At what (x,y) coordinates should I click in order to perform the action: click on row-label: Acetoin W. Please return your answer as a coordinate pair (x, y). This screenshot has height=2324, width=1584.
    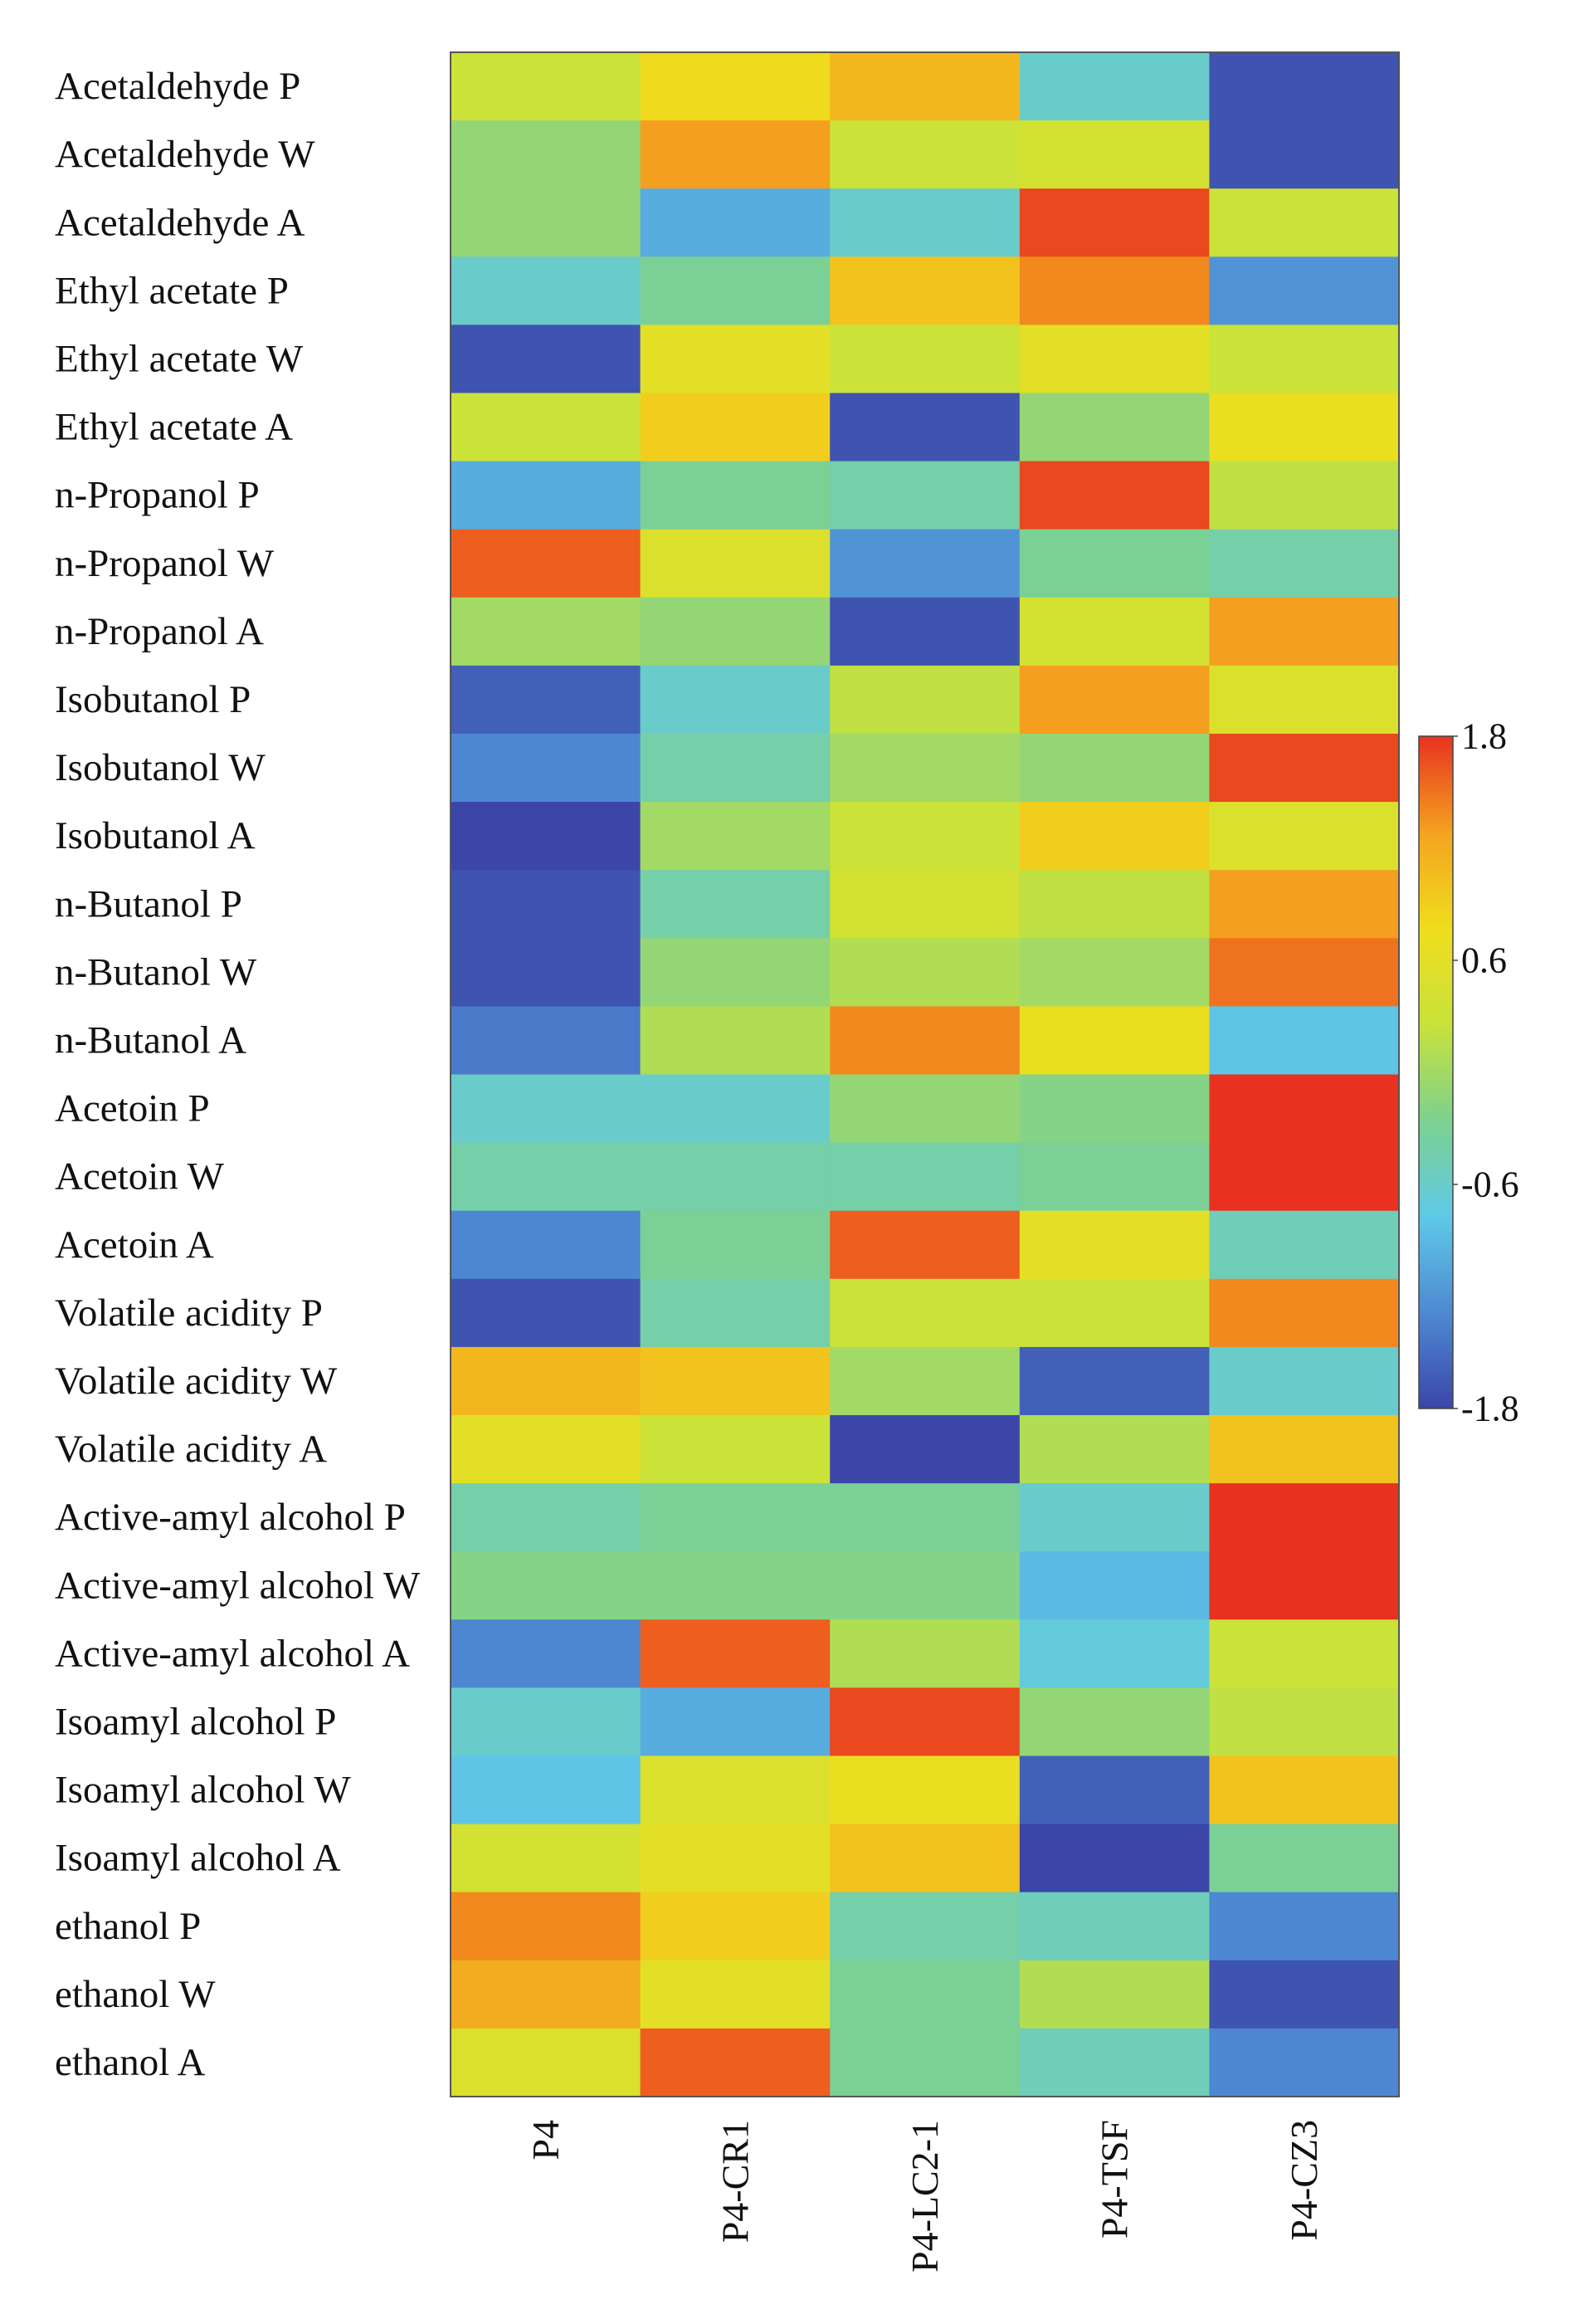
    Looking at the image, I should click on (140, 1177).